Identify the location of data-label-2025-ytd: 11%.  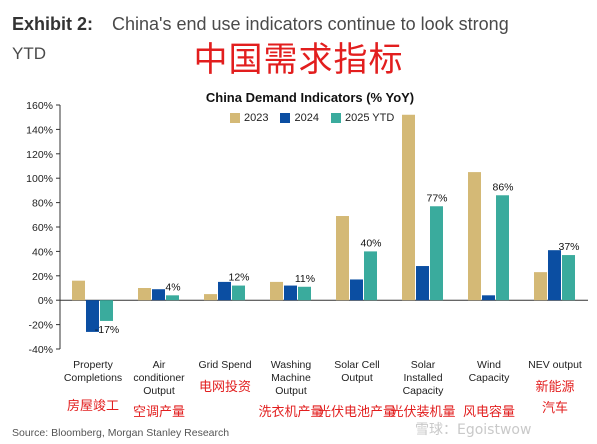
(305, 279).